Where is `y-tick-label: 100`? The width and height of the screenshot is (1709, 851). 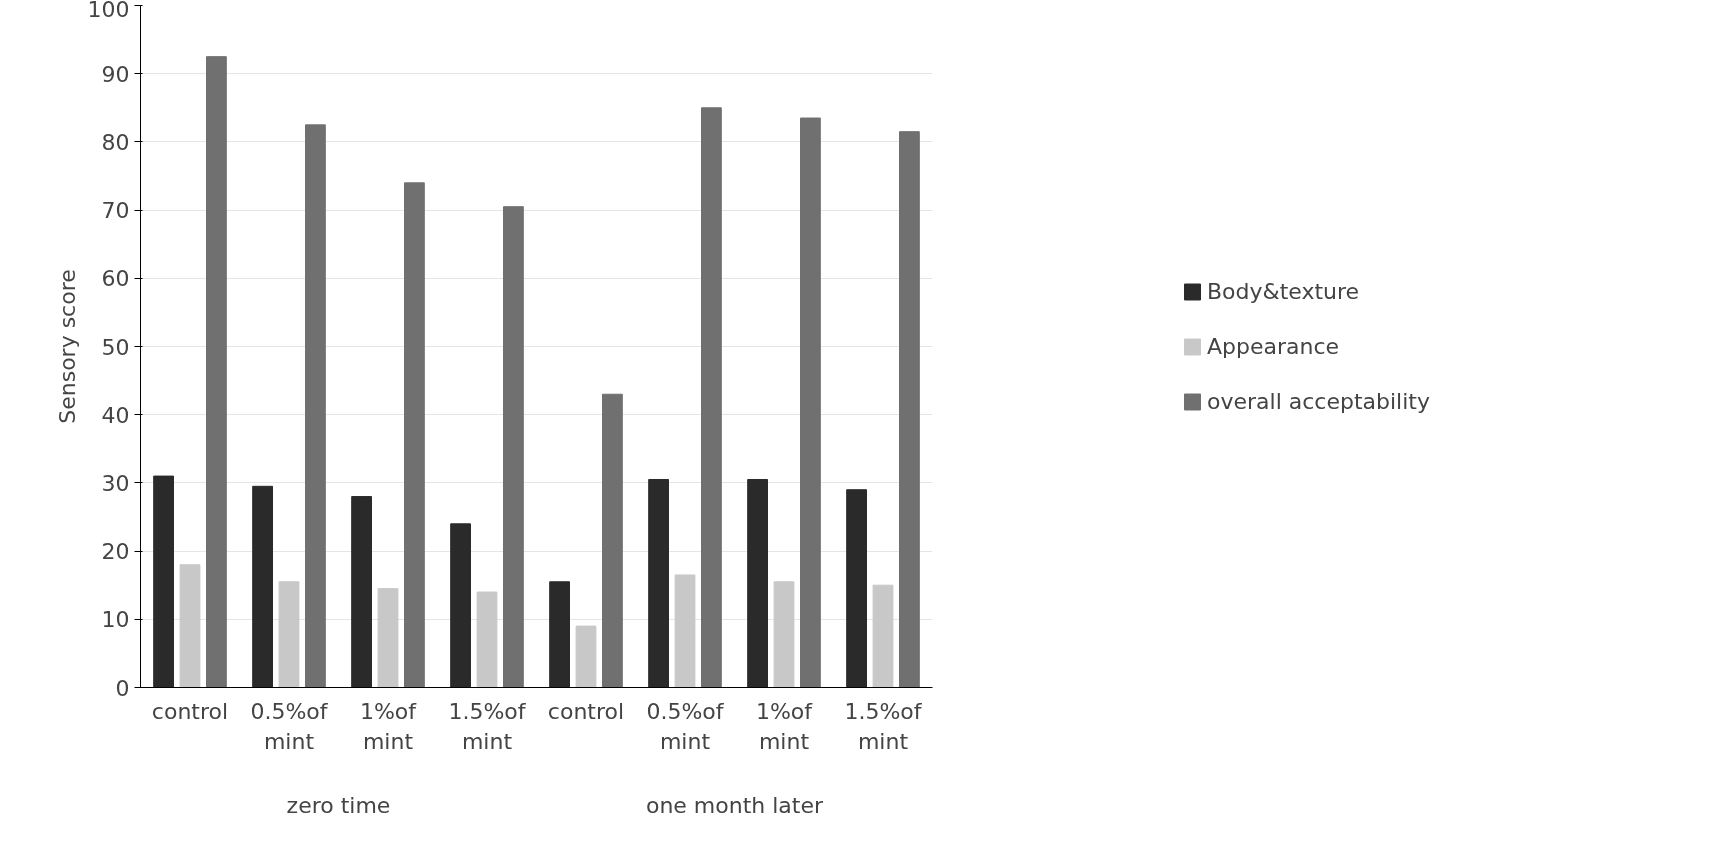 y-tick-label: 100 is located at coordinates (108, 11).